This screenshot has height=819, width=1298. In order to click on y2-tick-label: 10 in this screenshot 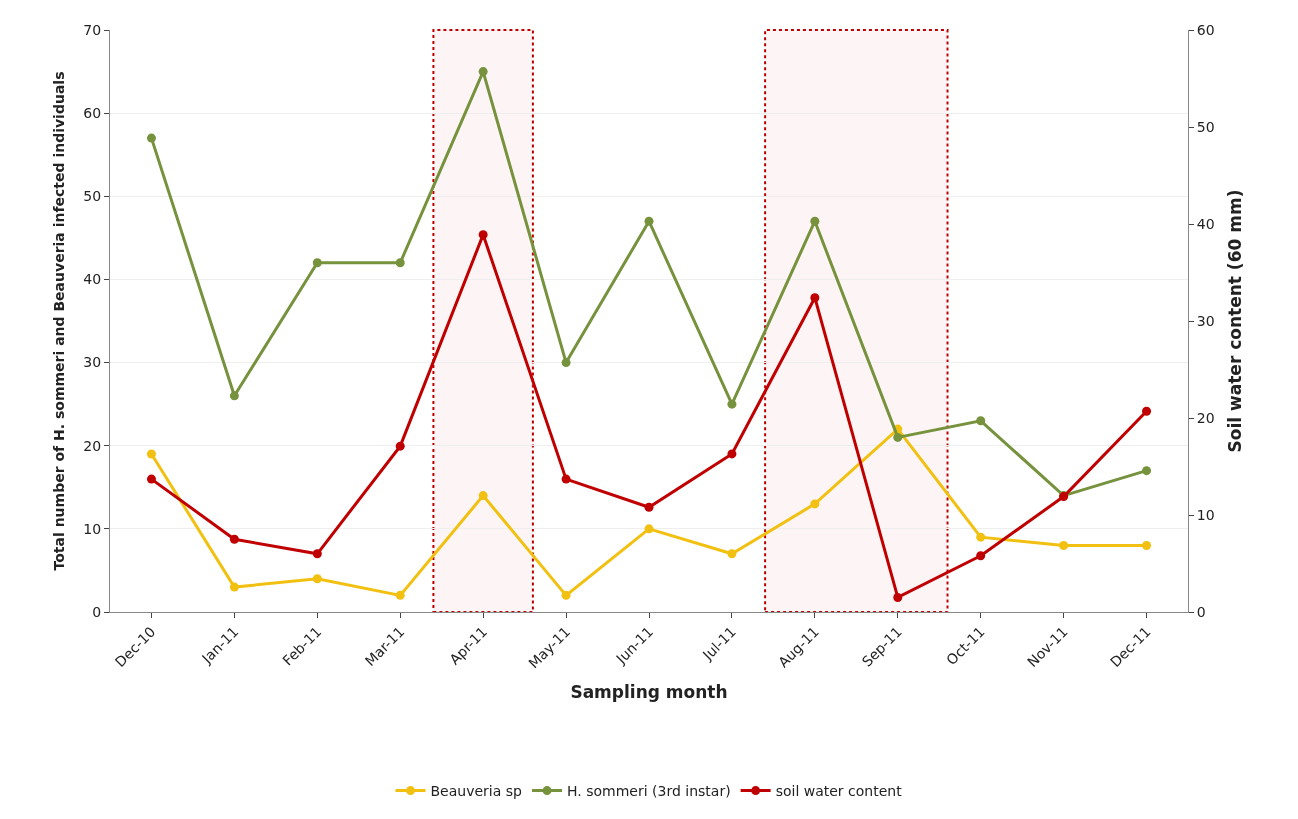, I will do `click(1205, 514)`.